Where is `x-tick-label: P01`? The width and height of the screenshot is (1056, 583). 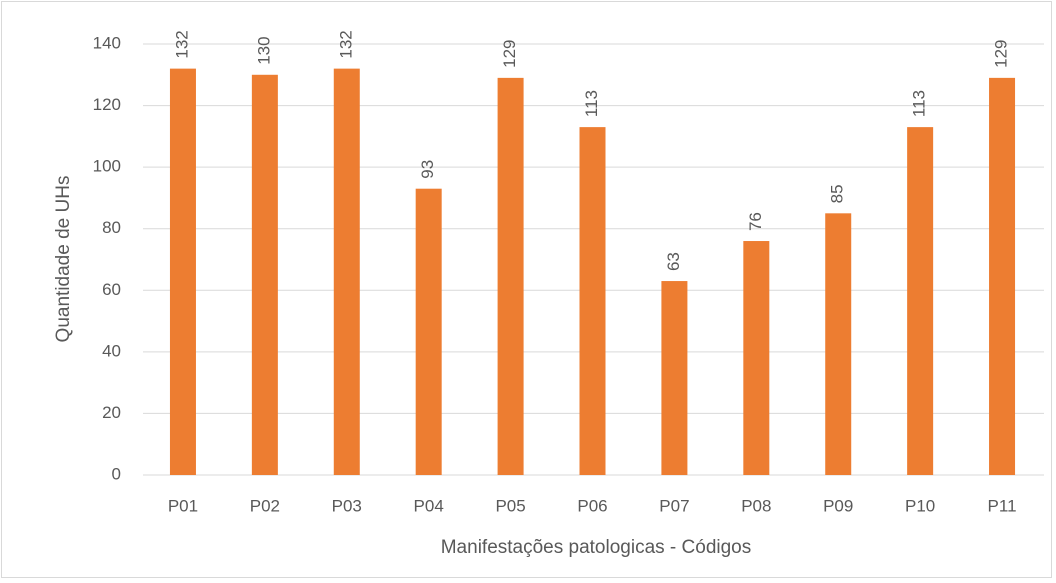 x-tick-label: P01 is located at coordinates (183, 505).